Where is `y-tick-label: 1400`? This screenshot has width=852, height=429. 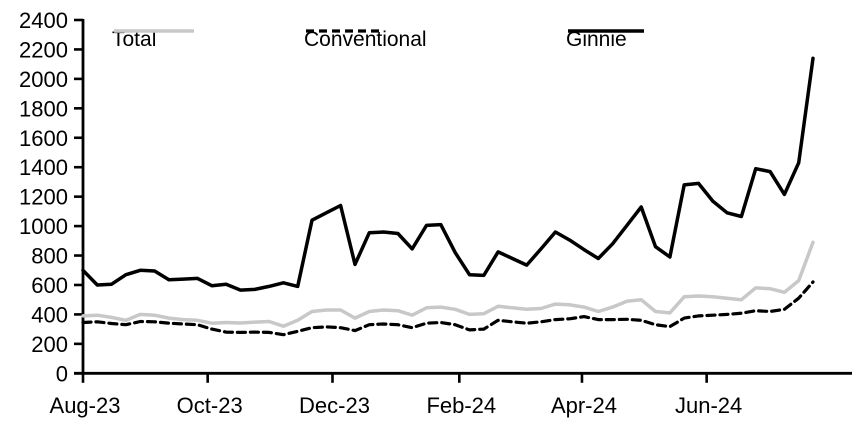 y-tick-label: 1400 is located at coordinates (43, 167).